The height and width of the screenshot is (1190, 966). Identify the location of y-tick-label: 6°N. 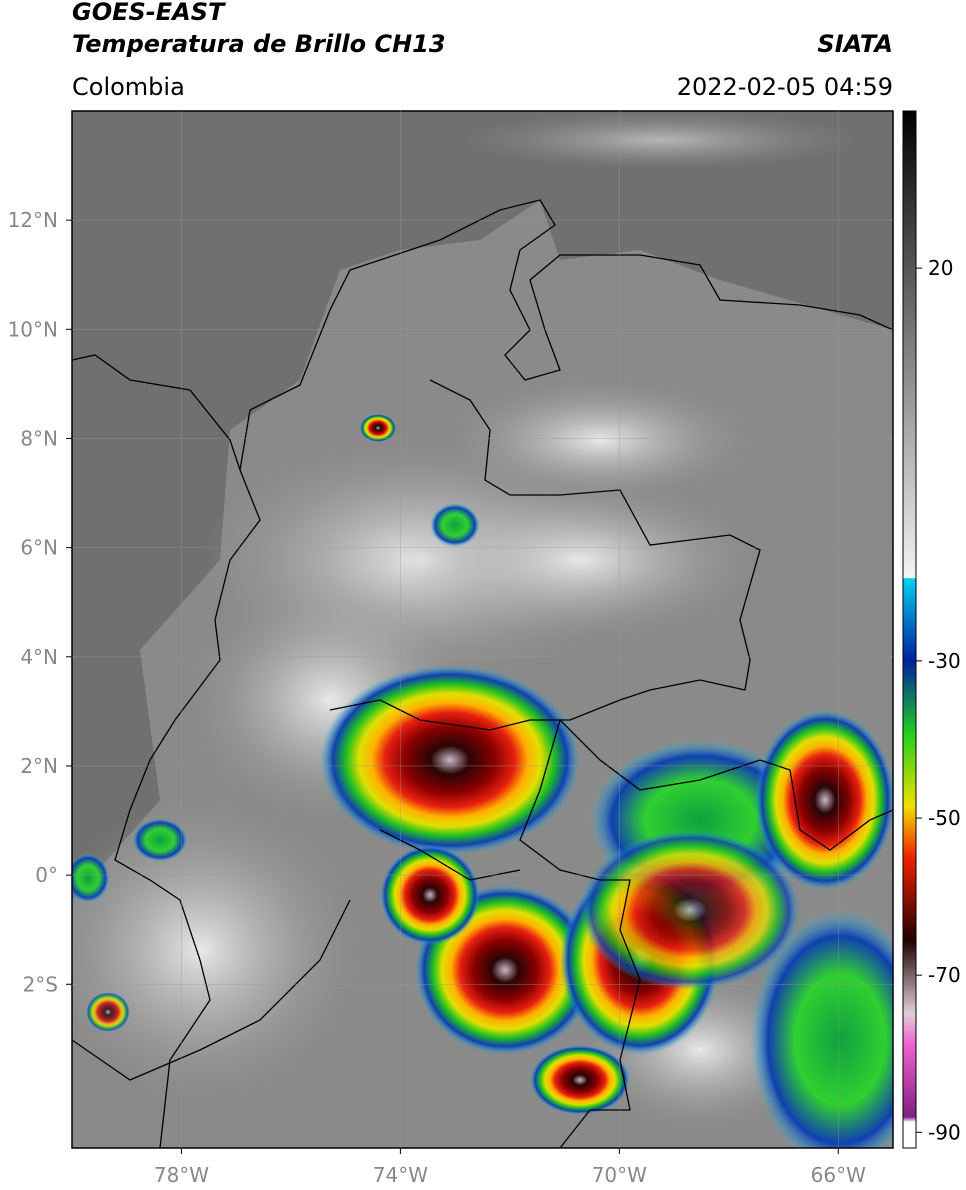
(39, 548).